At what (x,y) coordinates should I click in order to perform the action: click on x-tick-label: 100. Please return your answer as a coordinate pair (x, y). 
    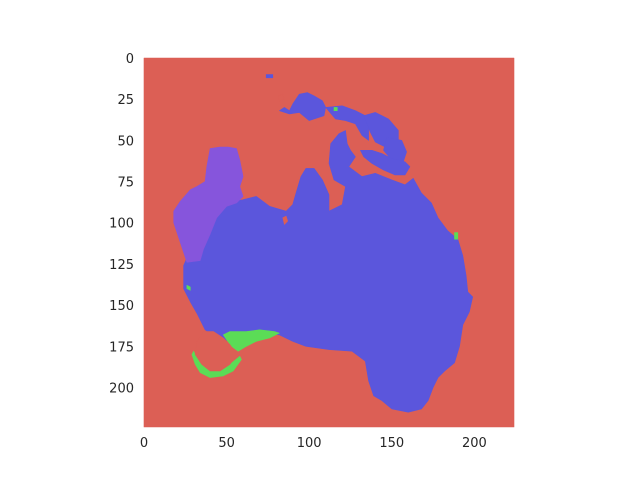
    Looking at the image, I should click on (309, 443).